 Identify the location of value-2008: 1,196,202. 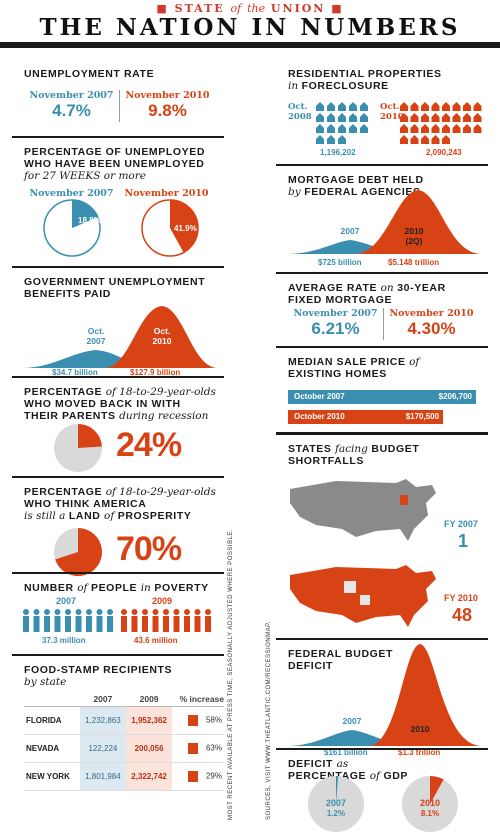
(338, 152).